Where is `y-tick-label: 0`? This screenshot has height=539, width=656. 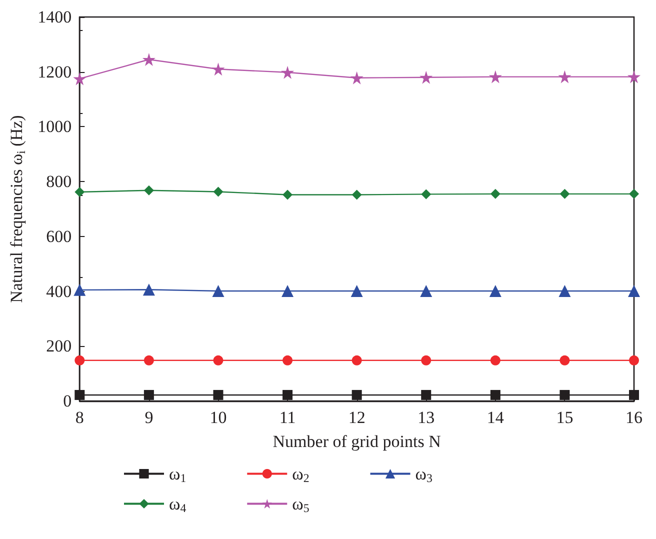 y-tick-label: 0 is located at coordinates (67, 401).